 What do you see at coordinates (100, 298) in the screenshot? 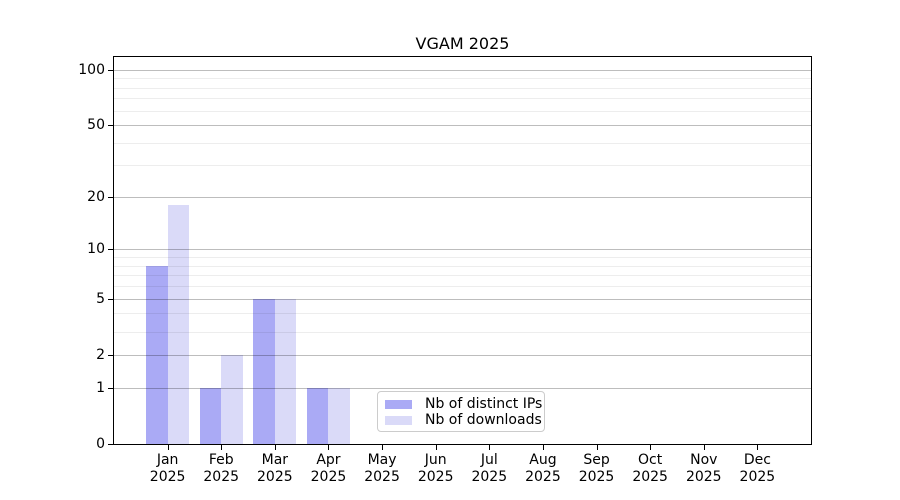
I see `y-axis-label-5: 5` at bounding box center [100, 298].